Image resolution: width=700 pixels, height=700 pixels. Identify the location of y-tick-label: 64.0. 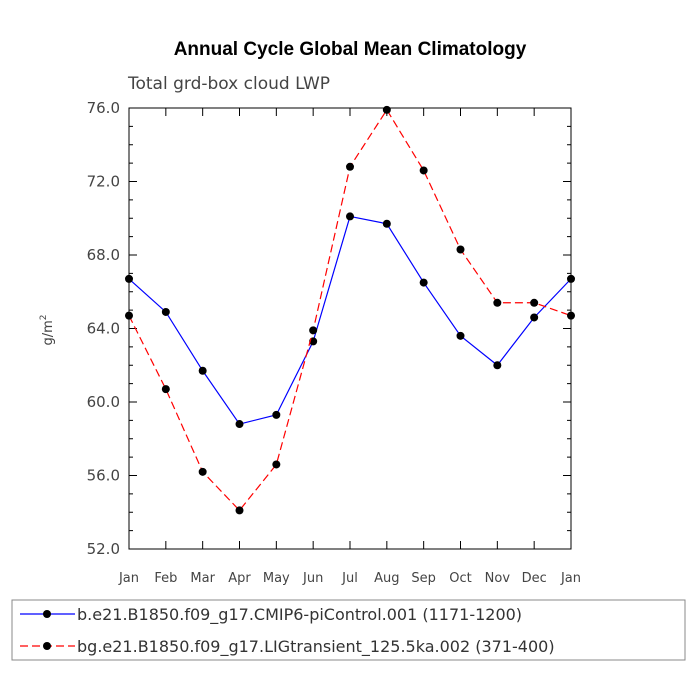
(103, 329).